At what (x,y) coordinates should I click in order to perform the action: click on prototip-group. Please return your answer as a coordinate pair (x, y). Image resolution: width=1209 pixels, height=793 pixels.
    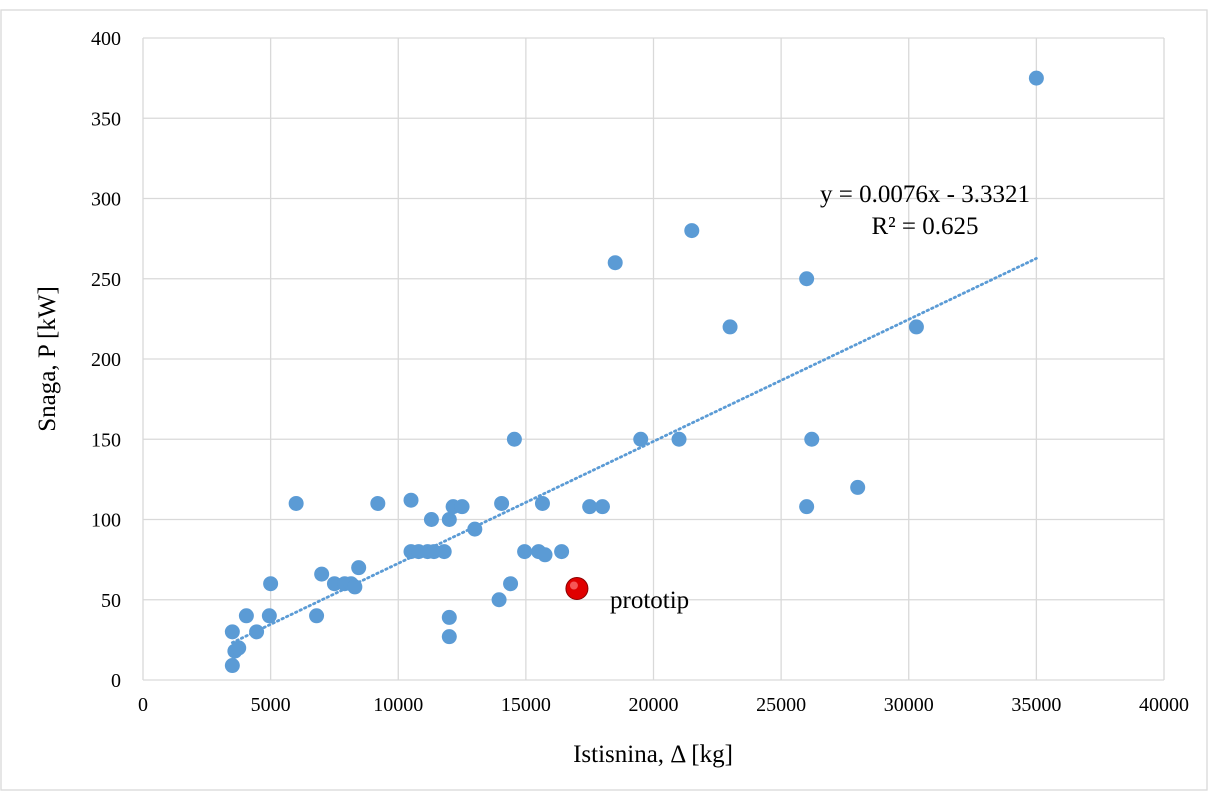
    Looking at the image, I should click on (577, 589).